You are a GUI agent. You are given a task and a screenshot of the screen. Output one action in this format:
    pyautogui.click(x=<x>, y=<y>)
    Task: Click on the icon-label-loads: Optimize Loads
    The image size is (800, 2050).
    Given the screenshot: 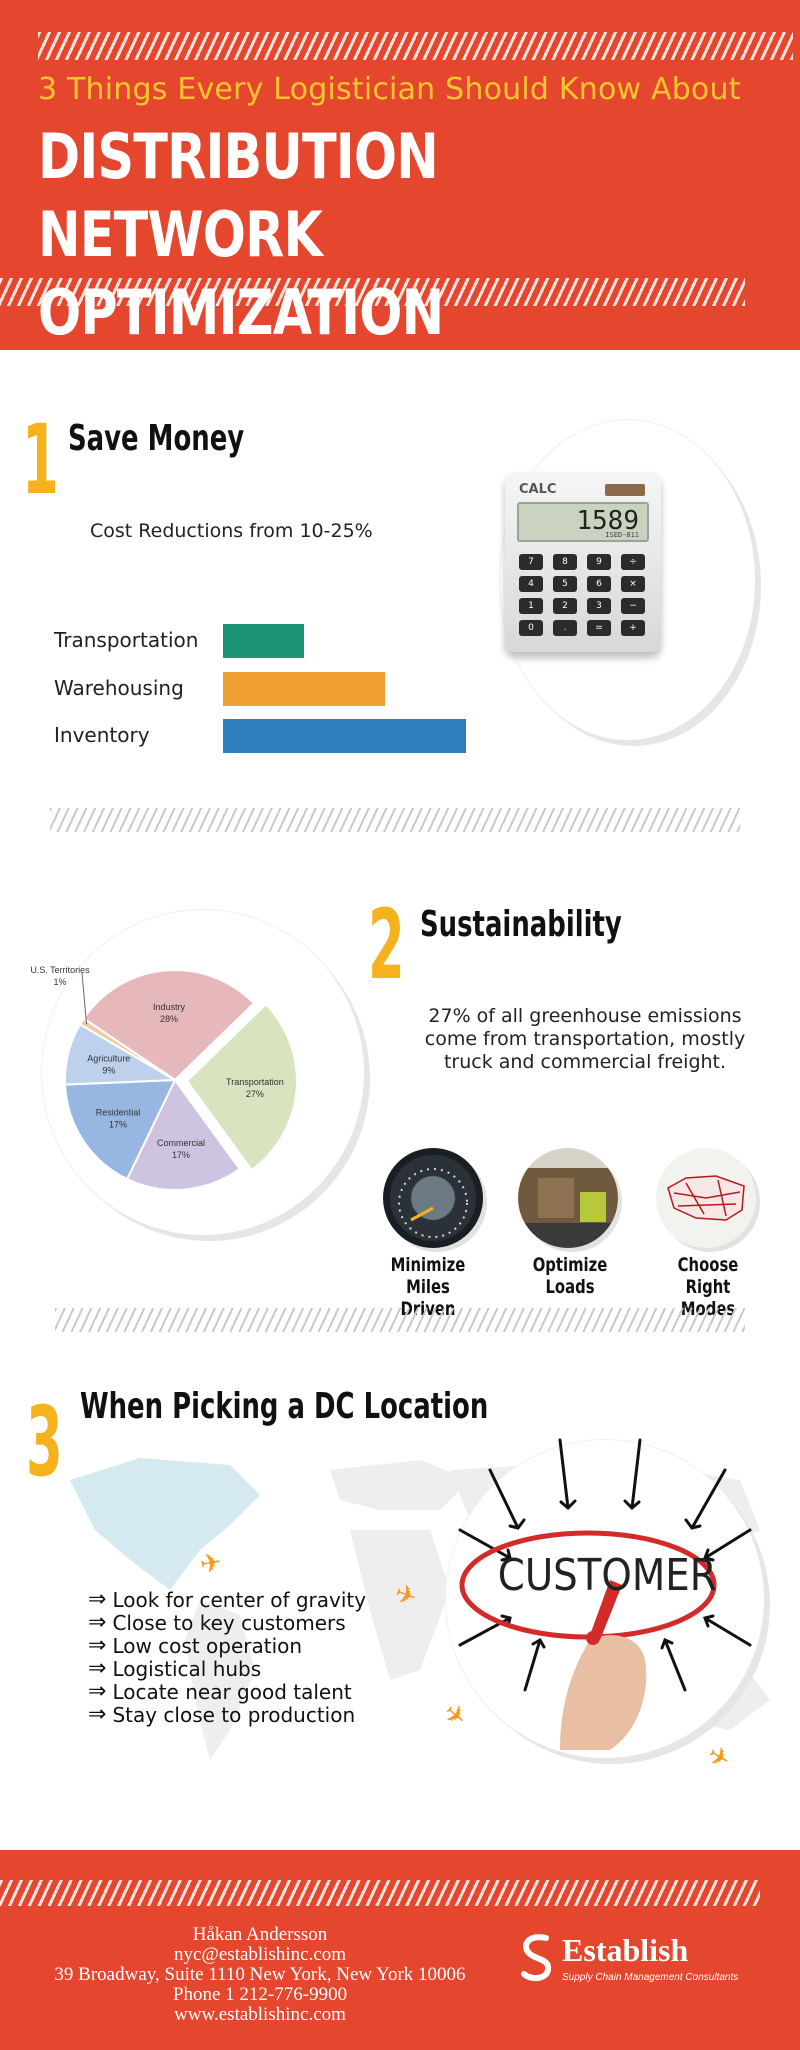 What is the action you would take?
    pyautogui.click(x=569, y=1276)
    